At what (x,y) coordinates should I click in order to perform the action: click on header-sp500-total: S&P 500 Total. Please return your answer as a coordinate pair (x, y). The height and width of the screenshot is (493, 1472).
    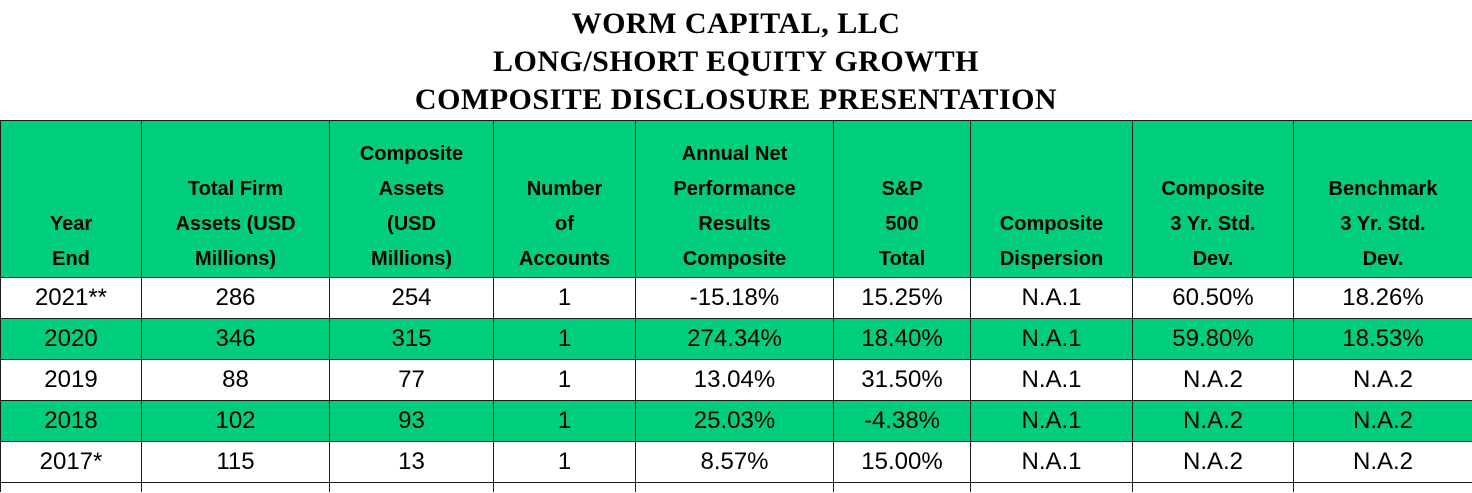
    Looking at the image, I should click on (902, 199).